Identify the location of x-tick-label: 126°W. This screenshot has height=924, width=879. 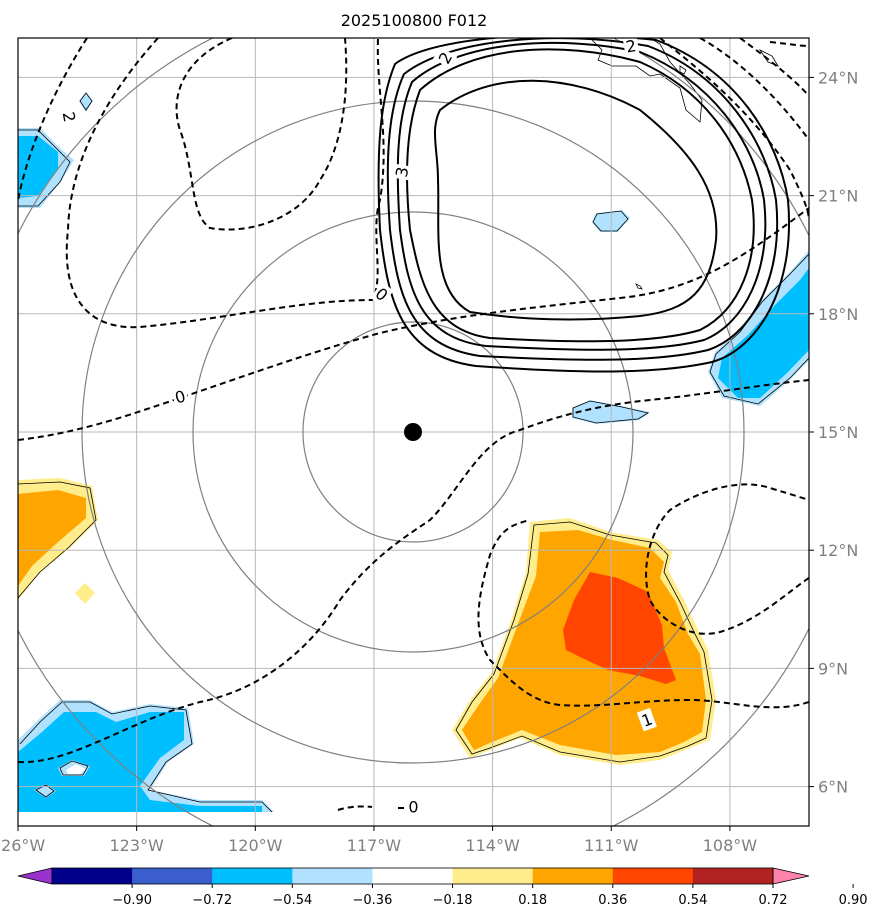
(22, 845).